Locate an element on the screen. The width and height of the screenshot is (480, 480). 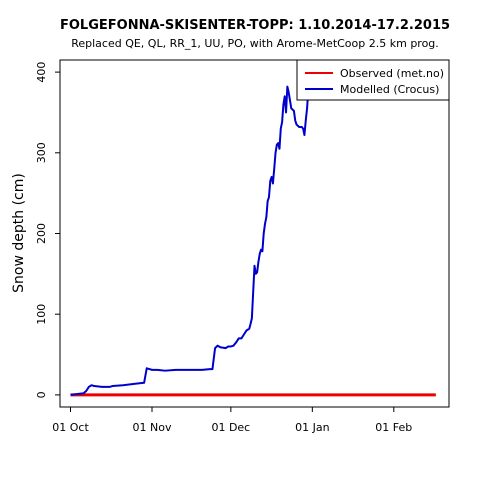
legend-label: Modelled (Crocus) is located at coordinates (389, 89).